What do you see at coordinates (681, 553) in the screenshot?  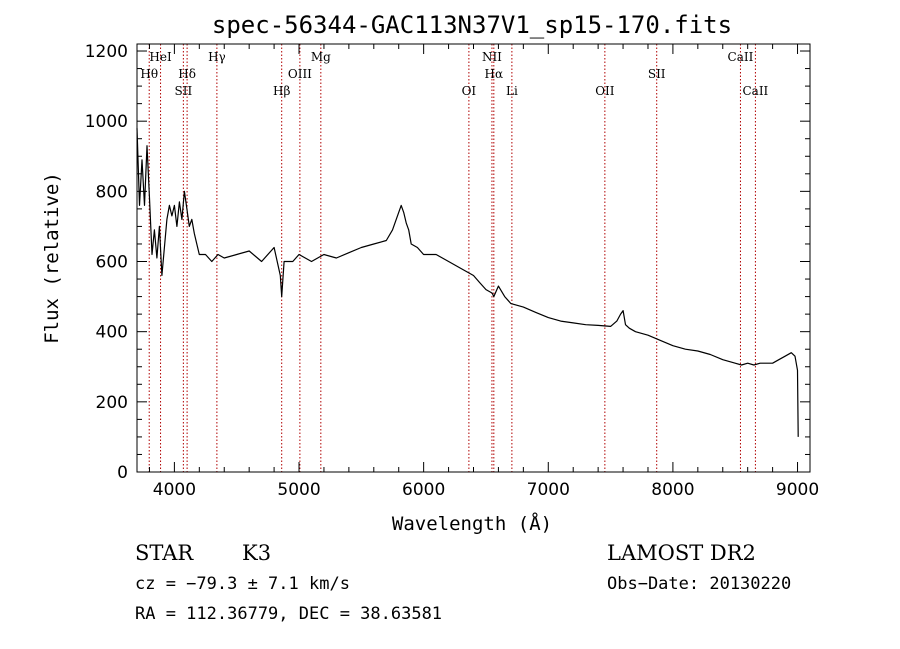 I see `survey-name: LAMOST DR2` at bounding box center [681, 553].